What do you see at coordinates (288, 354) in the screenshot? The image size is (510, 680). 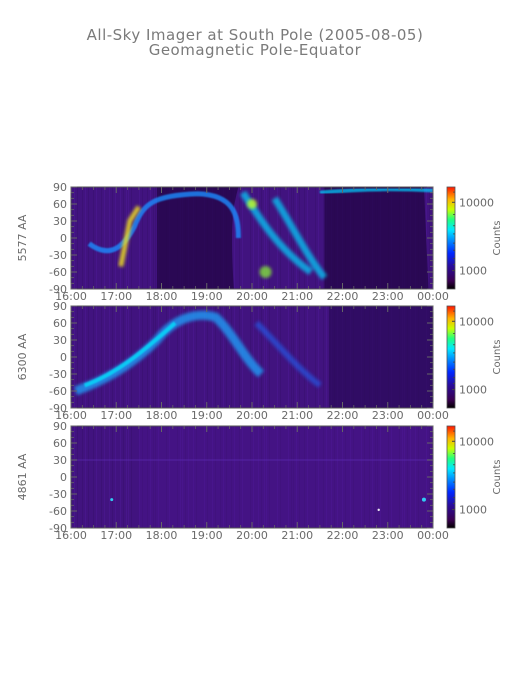 I see `aurora-band` at bounding box center [288, 354].